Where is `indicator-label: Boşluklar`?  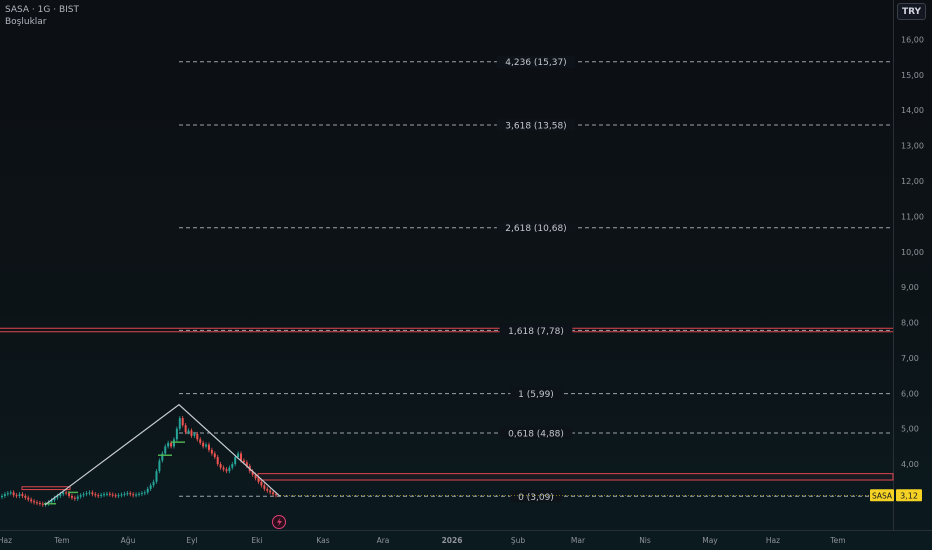 indicator-label: Boşluklar is located at coordinates (26, 22).